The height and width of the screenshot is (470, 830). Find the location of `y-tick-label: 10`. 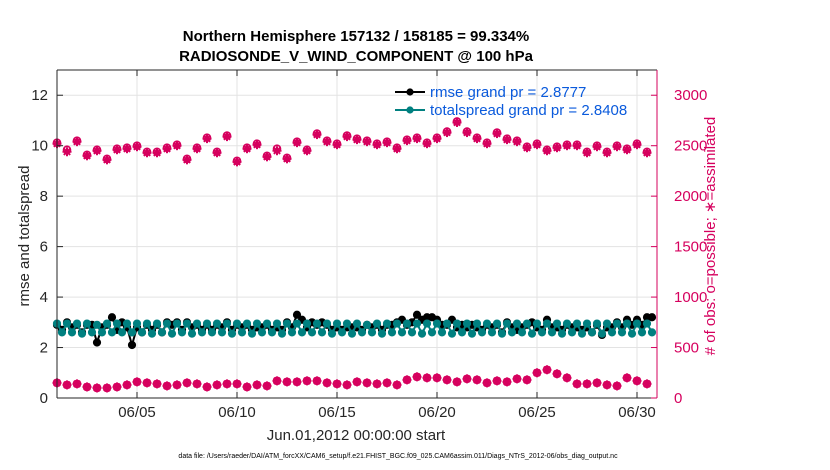

y-tick-label: 10 is located at coordinates (39, 146).